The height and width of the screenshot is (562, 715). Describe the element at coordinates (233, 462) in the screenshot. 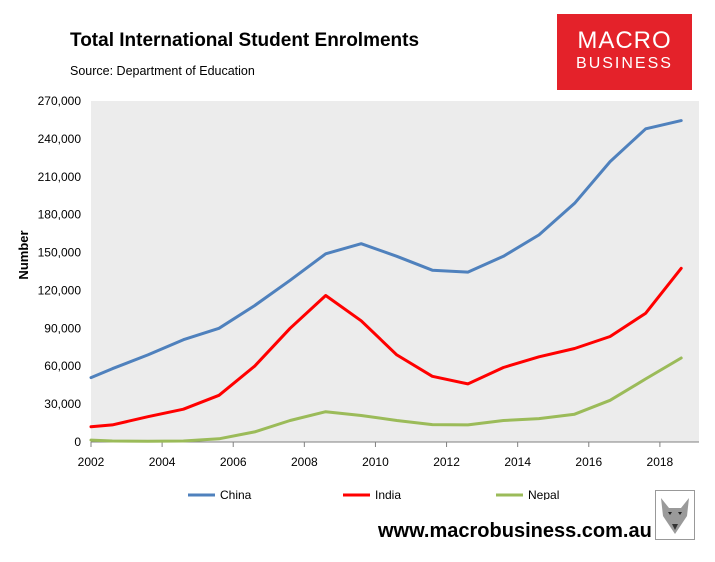

I see `x-tick-label: 2006` at that location.